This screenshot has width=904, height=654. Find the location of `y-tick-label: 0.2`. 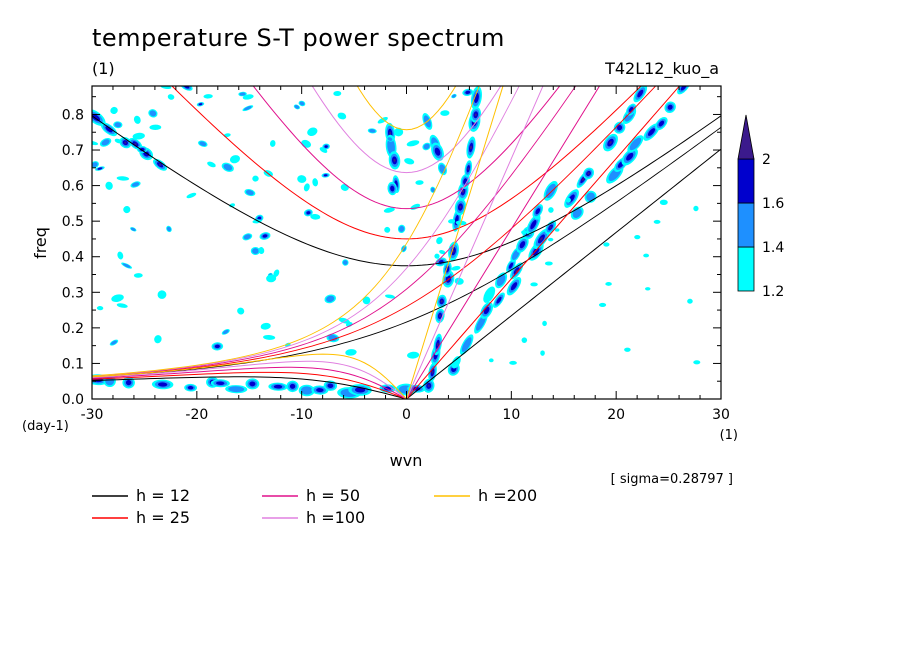

y-tick-label: 0.2 is located at coordinates (73, 329).